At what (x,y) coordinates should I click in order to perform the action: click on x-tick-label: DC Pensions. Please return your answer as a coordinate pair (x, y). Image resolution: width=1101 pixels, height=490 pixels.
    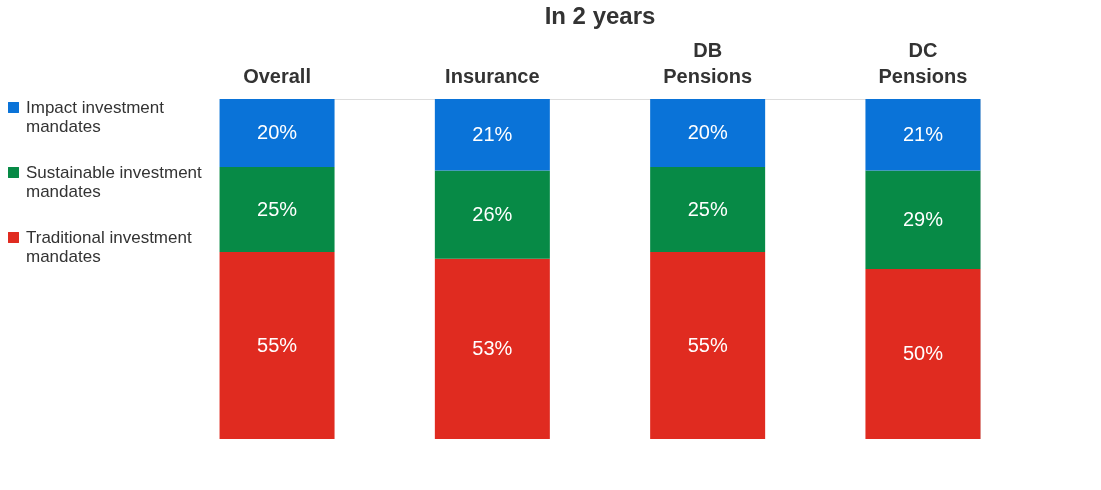
    Looking at the image, I should click on (923, 63).